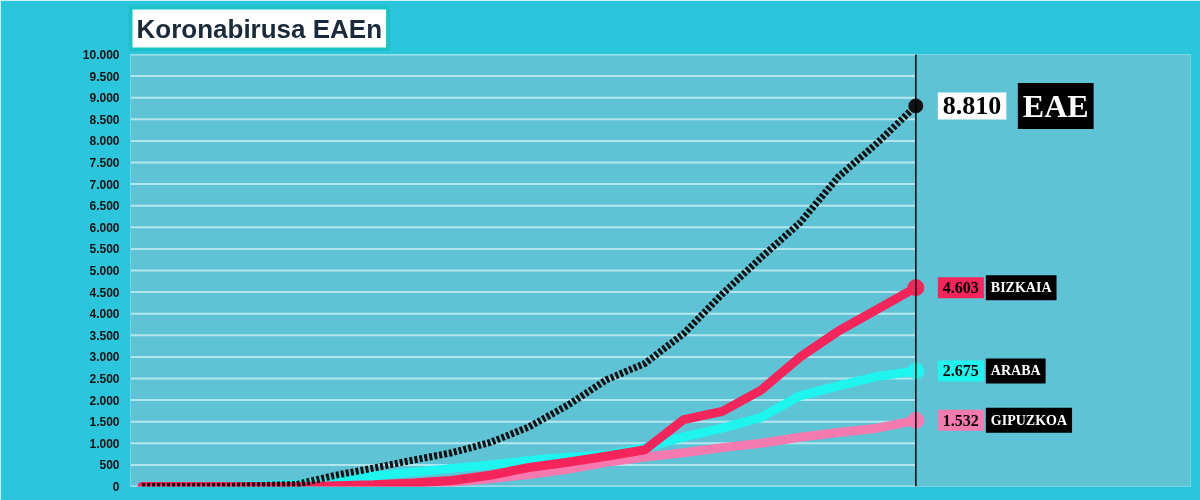  Describe the element at coordinates (1016, 371) in the screenshot. I see `legend-label: ARABA` at that location.